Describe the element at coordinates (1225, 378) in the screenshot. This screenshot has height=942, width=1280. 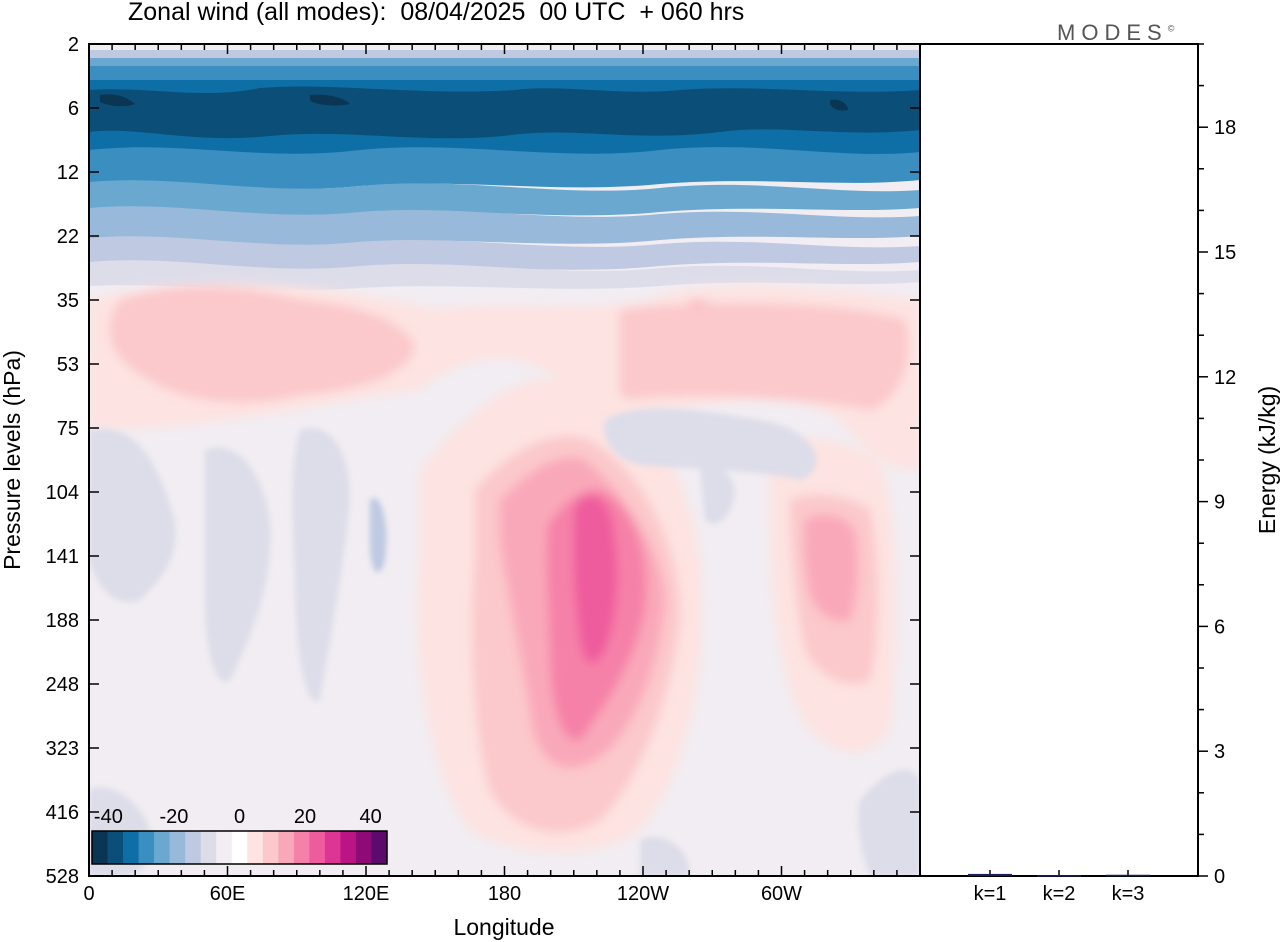
I see `energy-tick-label: 12` at that location.